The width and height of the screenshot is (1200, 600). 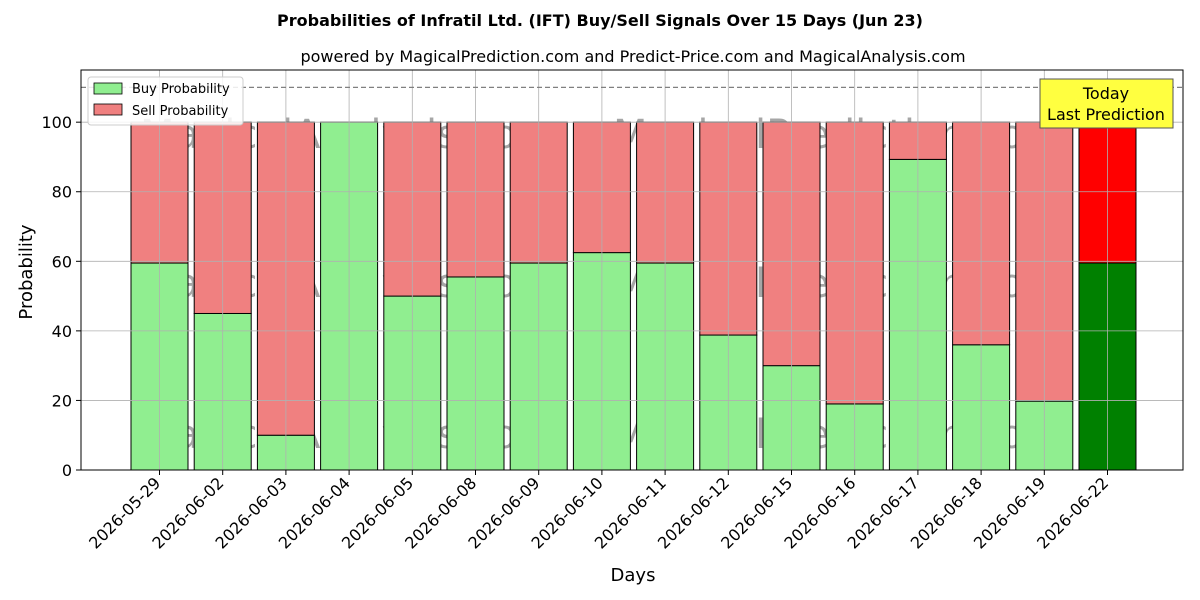 I want to click on legend-buy-swatch, so click(x=108, y=88).